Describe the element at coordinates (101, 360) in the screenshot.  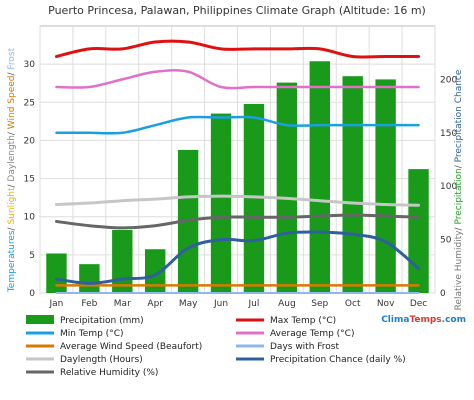
I see `legend-label-daylength-hours: Daylength (Hours)` at that location.